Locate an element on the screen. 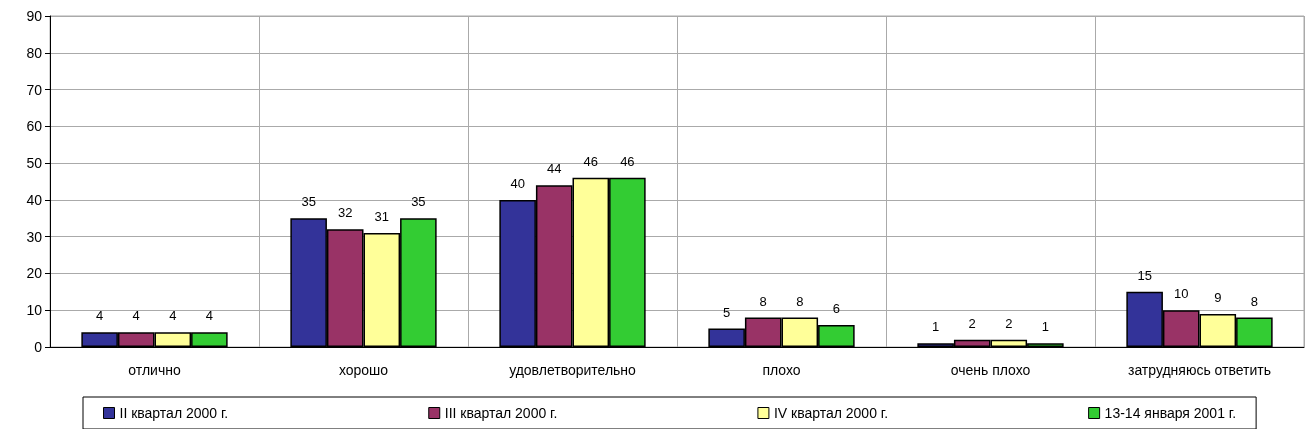  legend-label: III квартал 2000 г. is located at coordinates (501, 413).